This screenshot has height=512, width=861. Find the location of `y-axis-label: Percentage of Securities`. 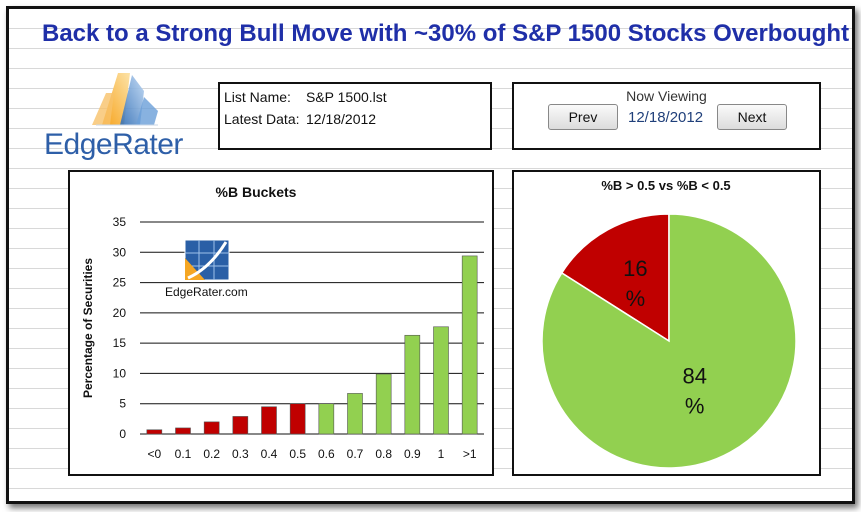

y-axis-label: Percentage of Securities is located at coordinates (88, 328).